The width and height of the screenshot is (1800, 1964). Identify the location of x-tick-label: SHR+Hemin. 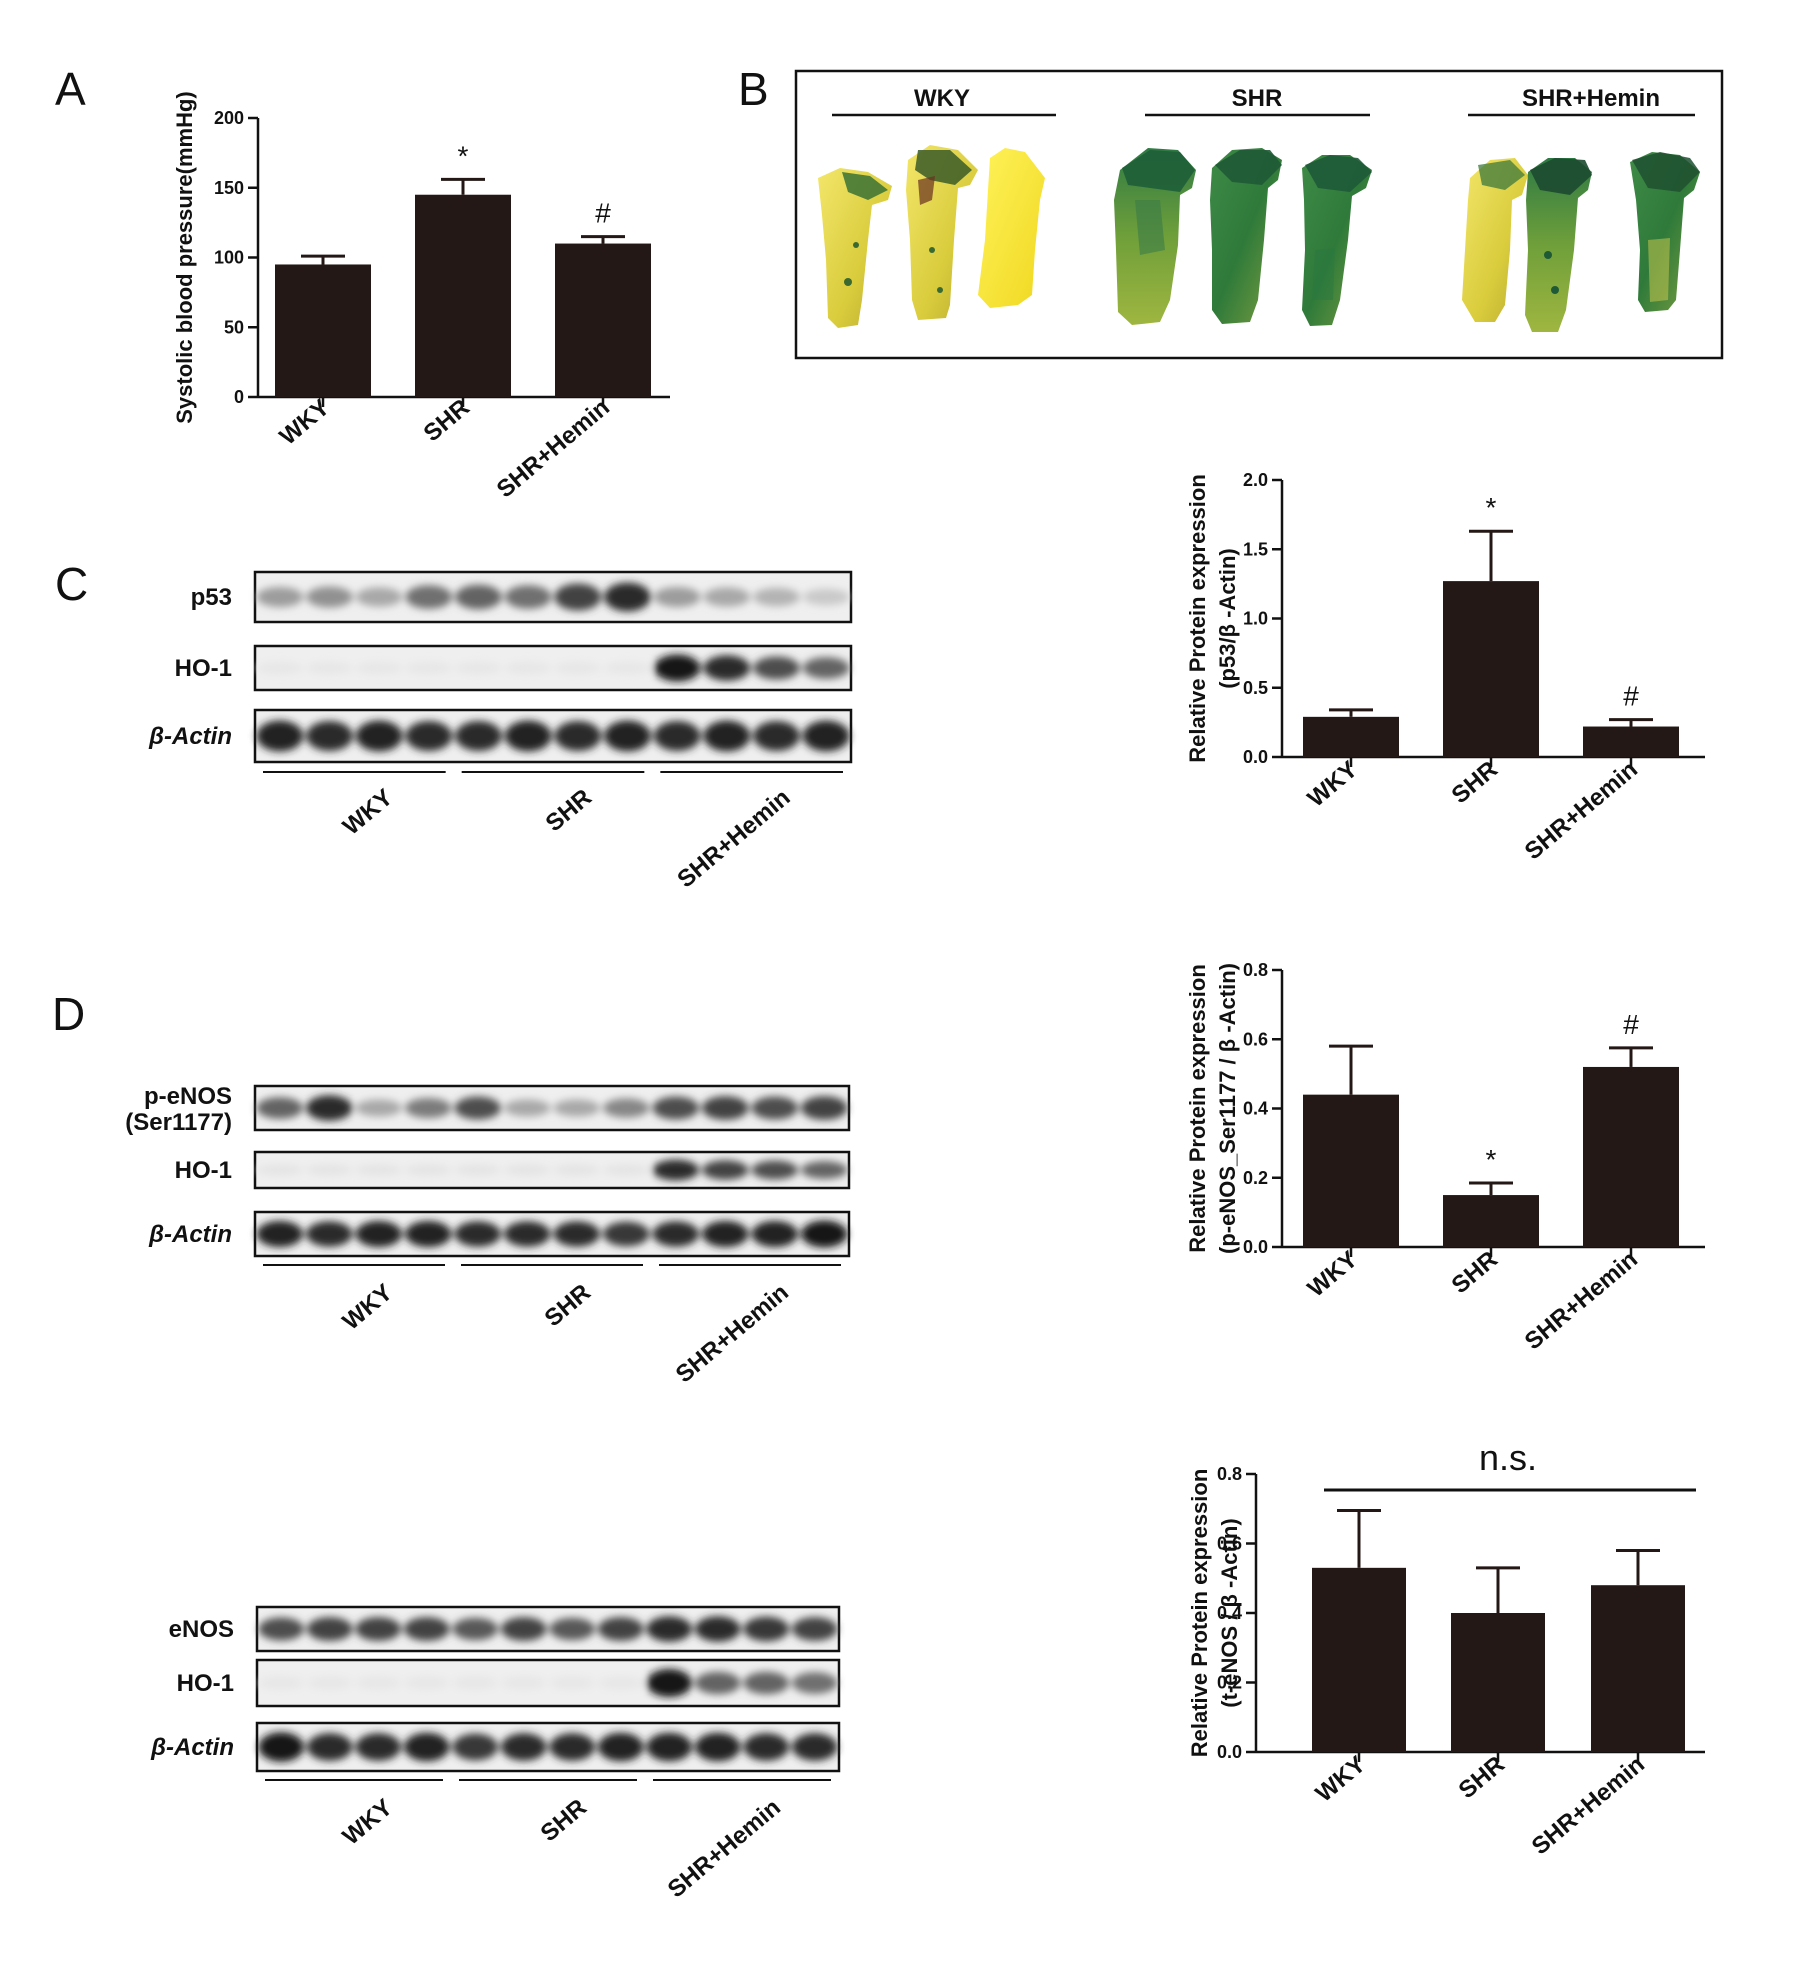
(1588, 1805).